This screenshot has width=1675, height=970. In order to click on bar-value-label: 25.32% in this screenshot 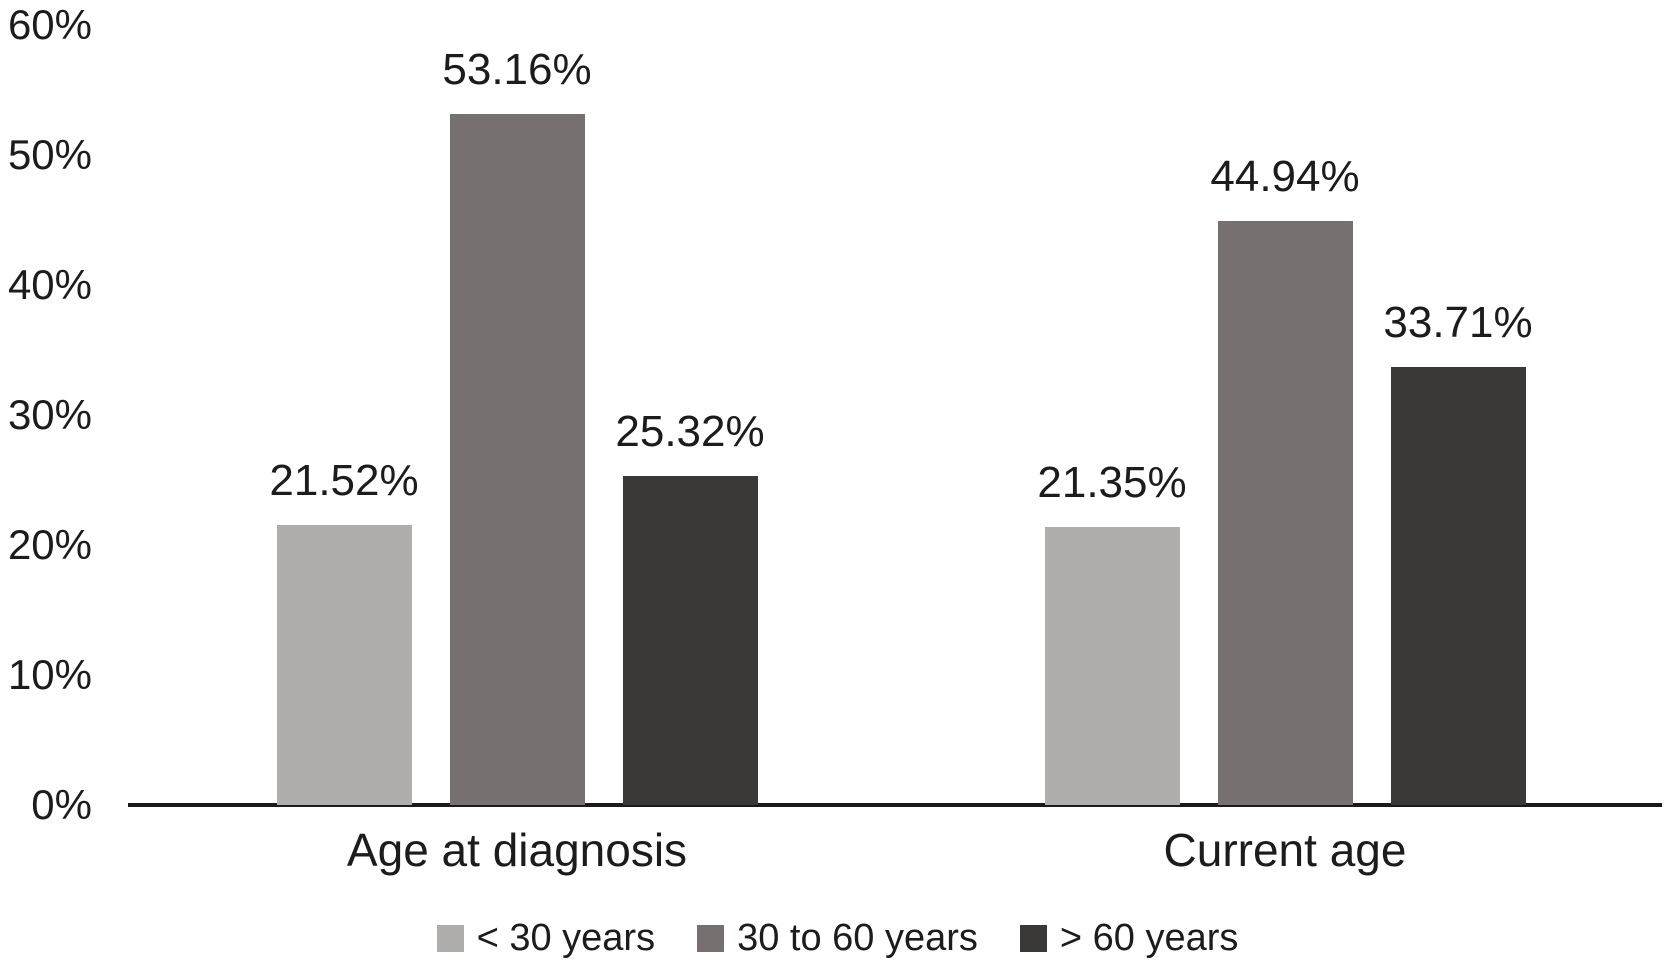, I will do `click(690, 431)`.